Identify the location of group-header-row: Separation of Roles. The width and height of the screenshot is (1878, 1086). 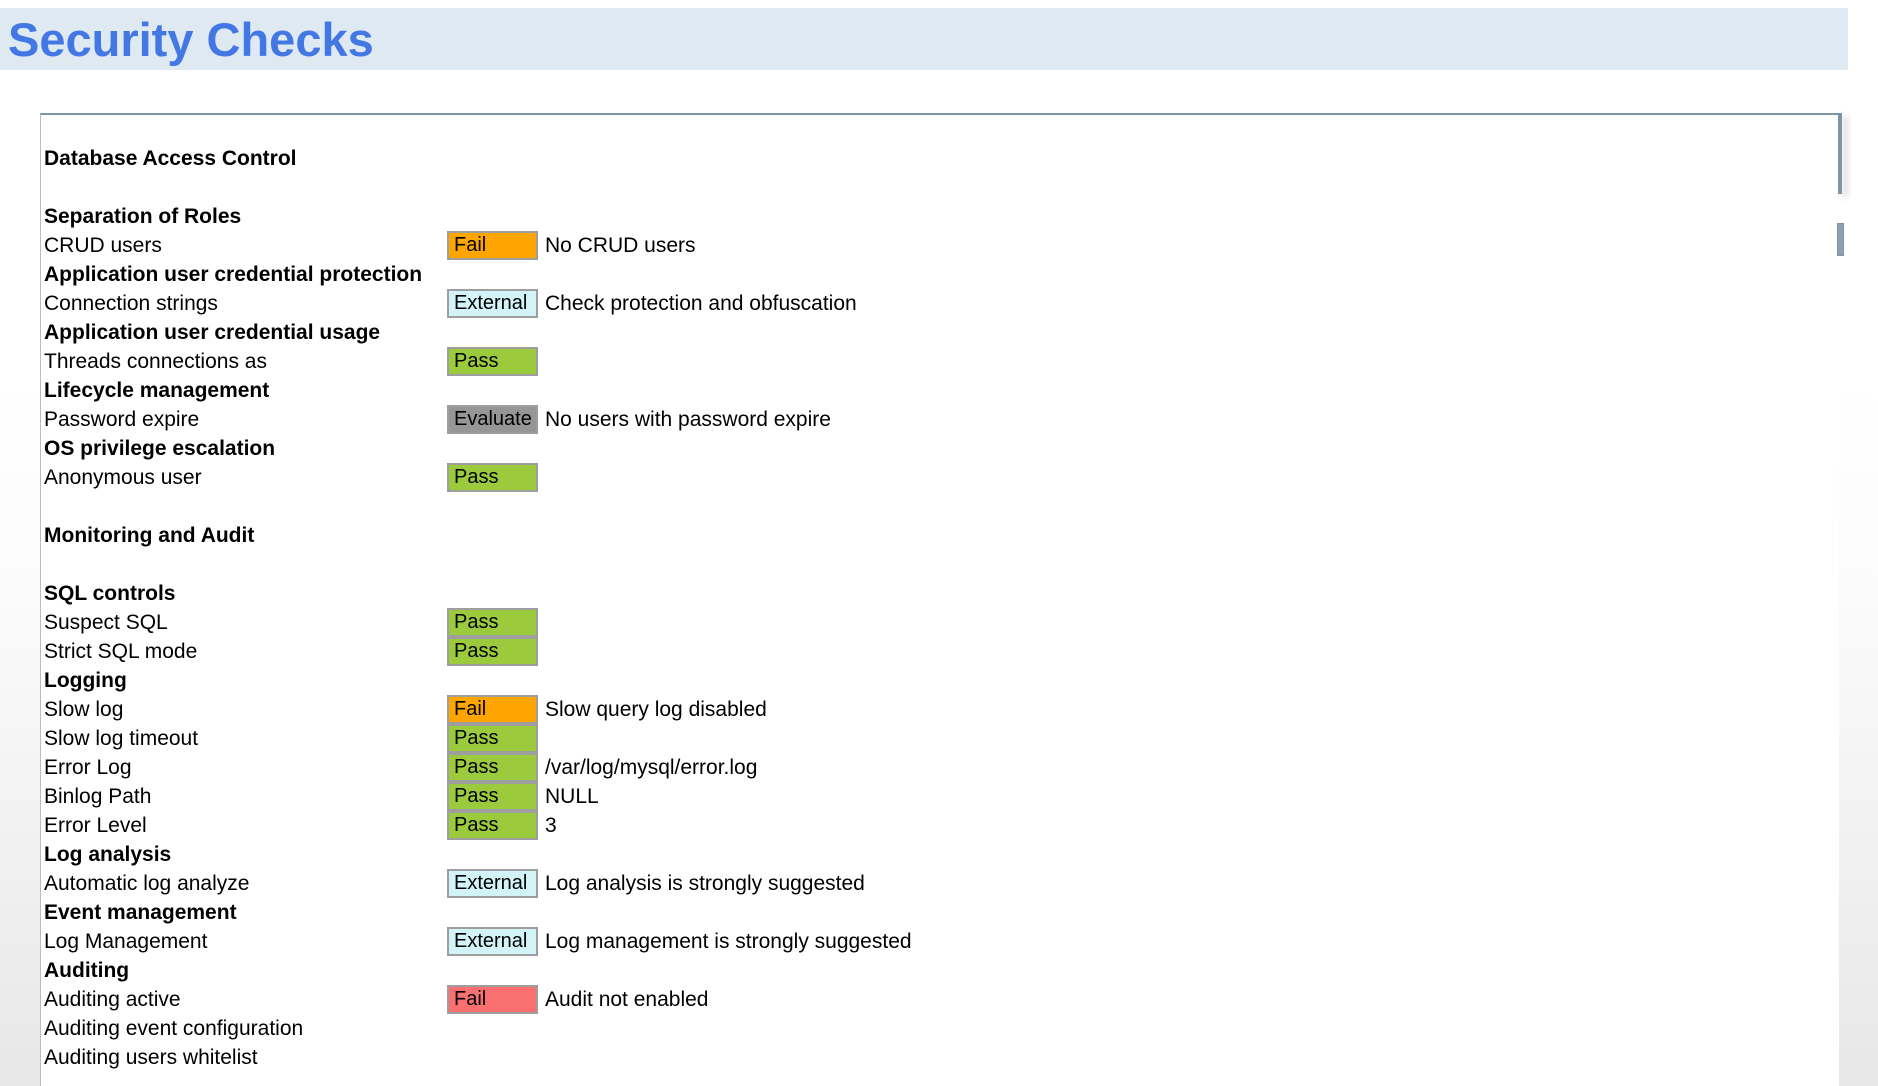
(940, 216).